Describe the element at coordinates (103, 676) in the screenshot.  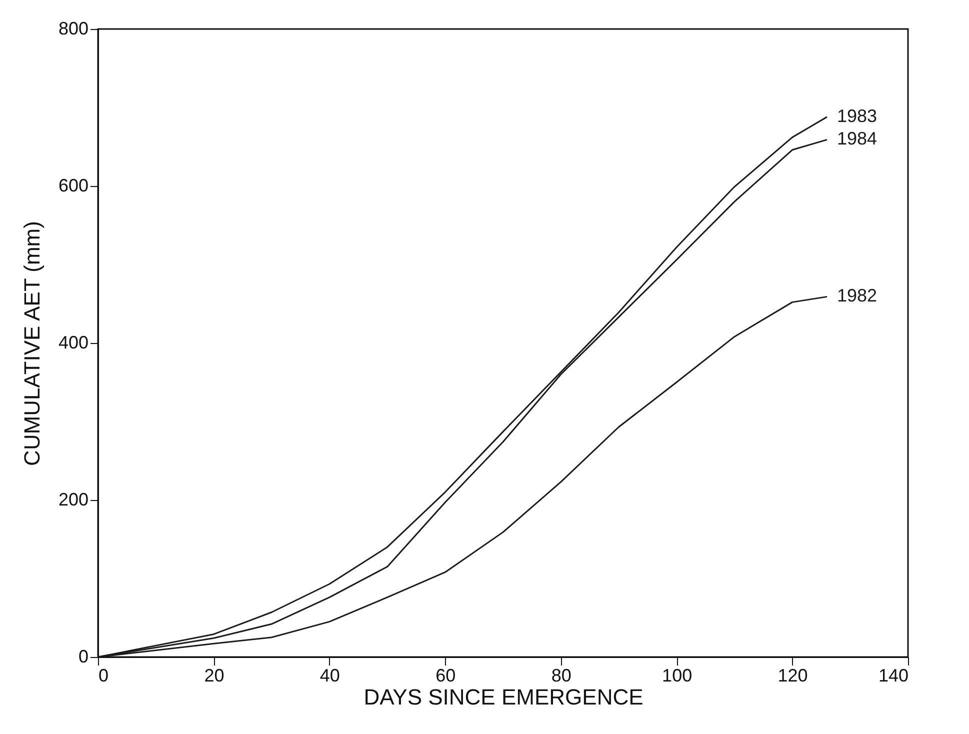
I see `x-tick-label: 0` at that location.